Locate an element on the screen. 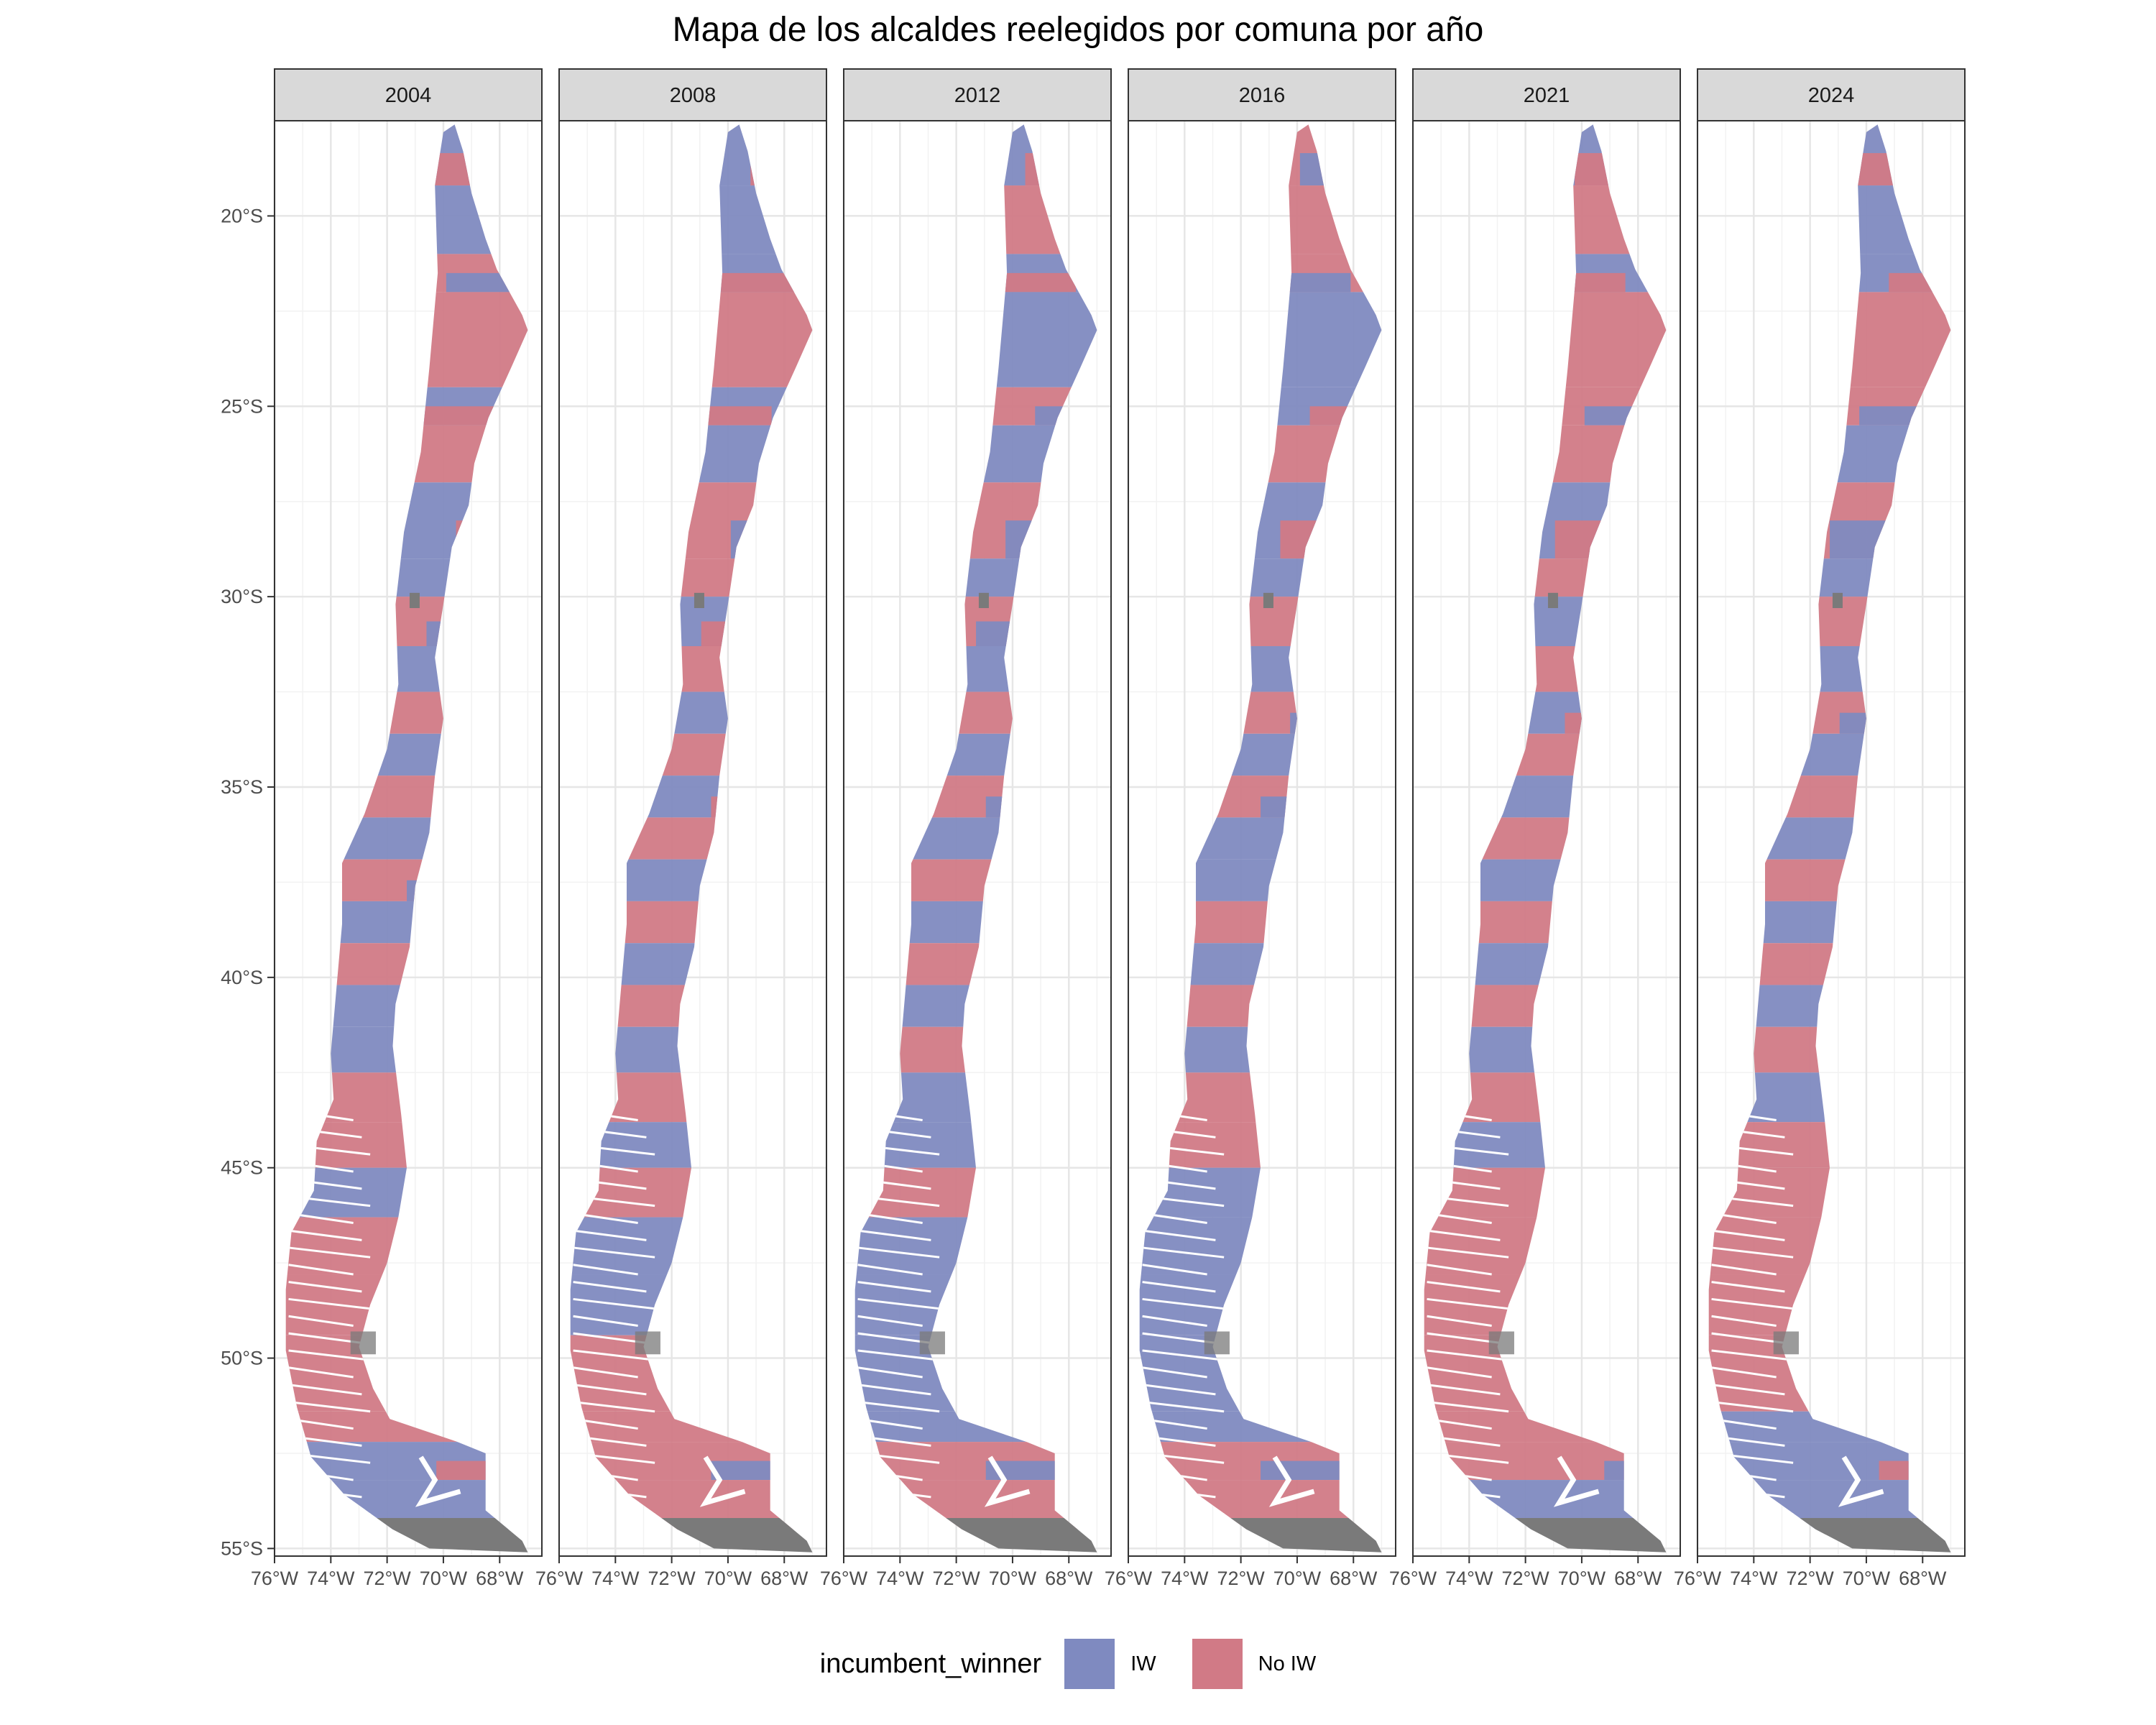 The height and width of the screenshot is (1725, 2156). strip-label-2008: 2008 is located at coordinates (693, 95).